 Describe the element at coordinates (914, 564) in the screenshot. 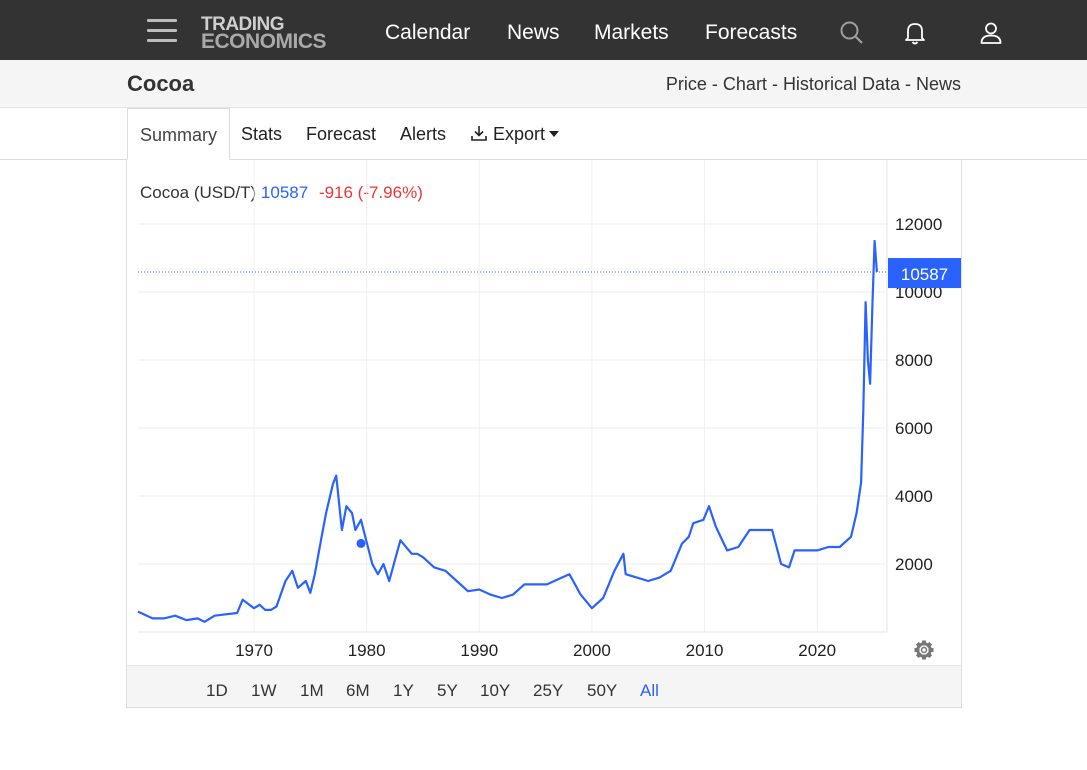

I see `y-tick-label: 2000` at that location.